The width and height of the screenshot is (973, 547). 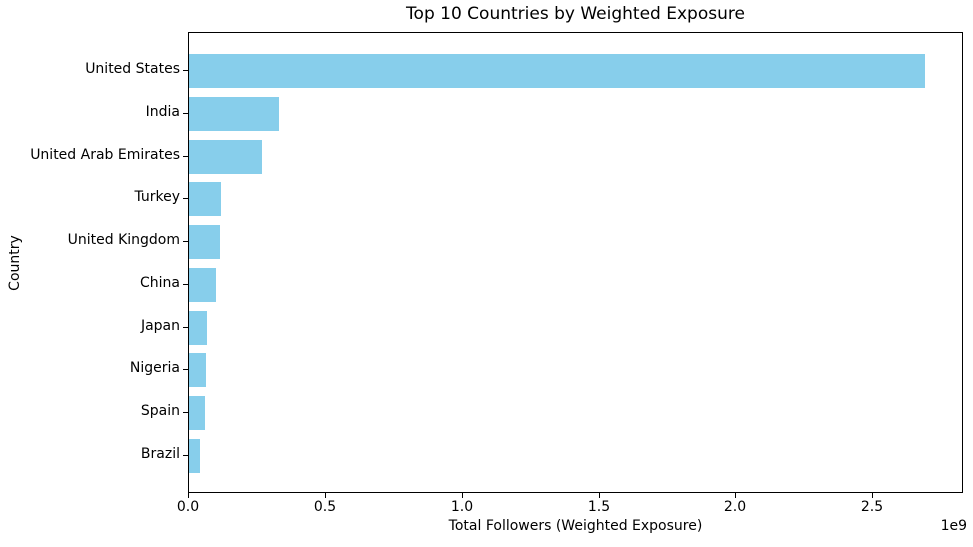 I want to click on bar-united-kingdom, so click(x=204, y=242).